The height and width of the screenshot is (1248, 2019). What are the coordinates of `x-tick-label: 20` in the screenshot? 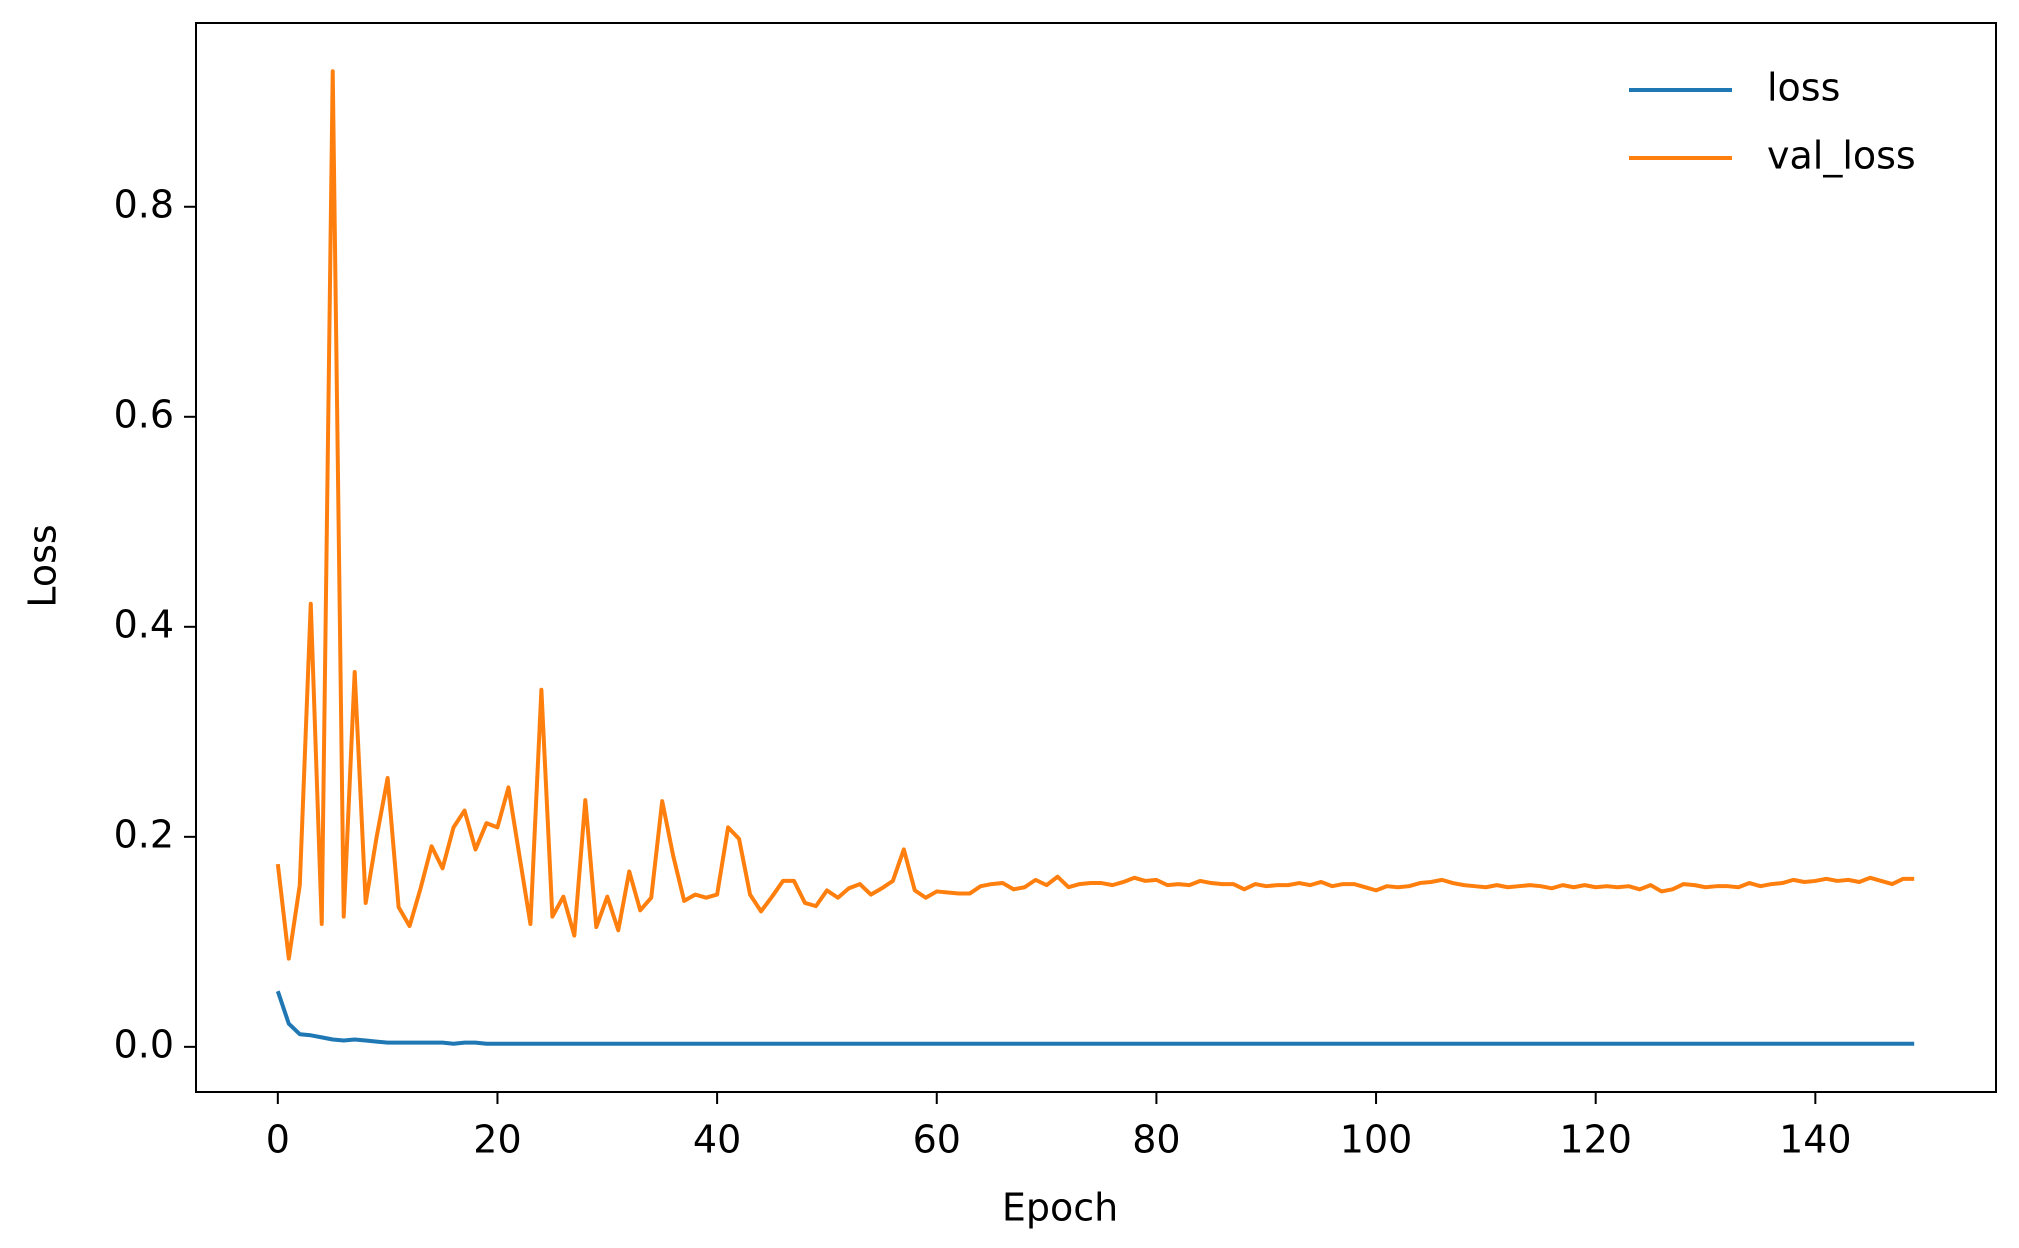 It's located at (497, 1140).